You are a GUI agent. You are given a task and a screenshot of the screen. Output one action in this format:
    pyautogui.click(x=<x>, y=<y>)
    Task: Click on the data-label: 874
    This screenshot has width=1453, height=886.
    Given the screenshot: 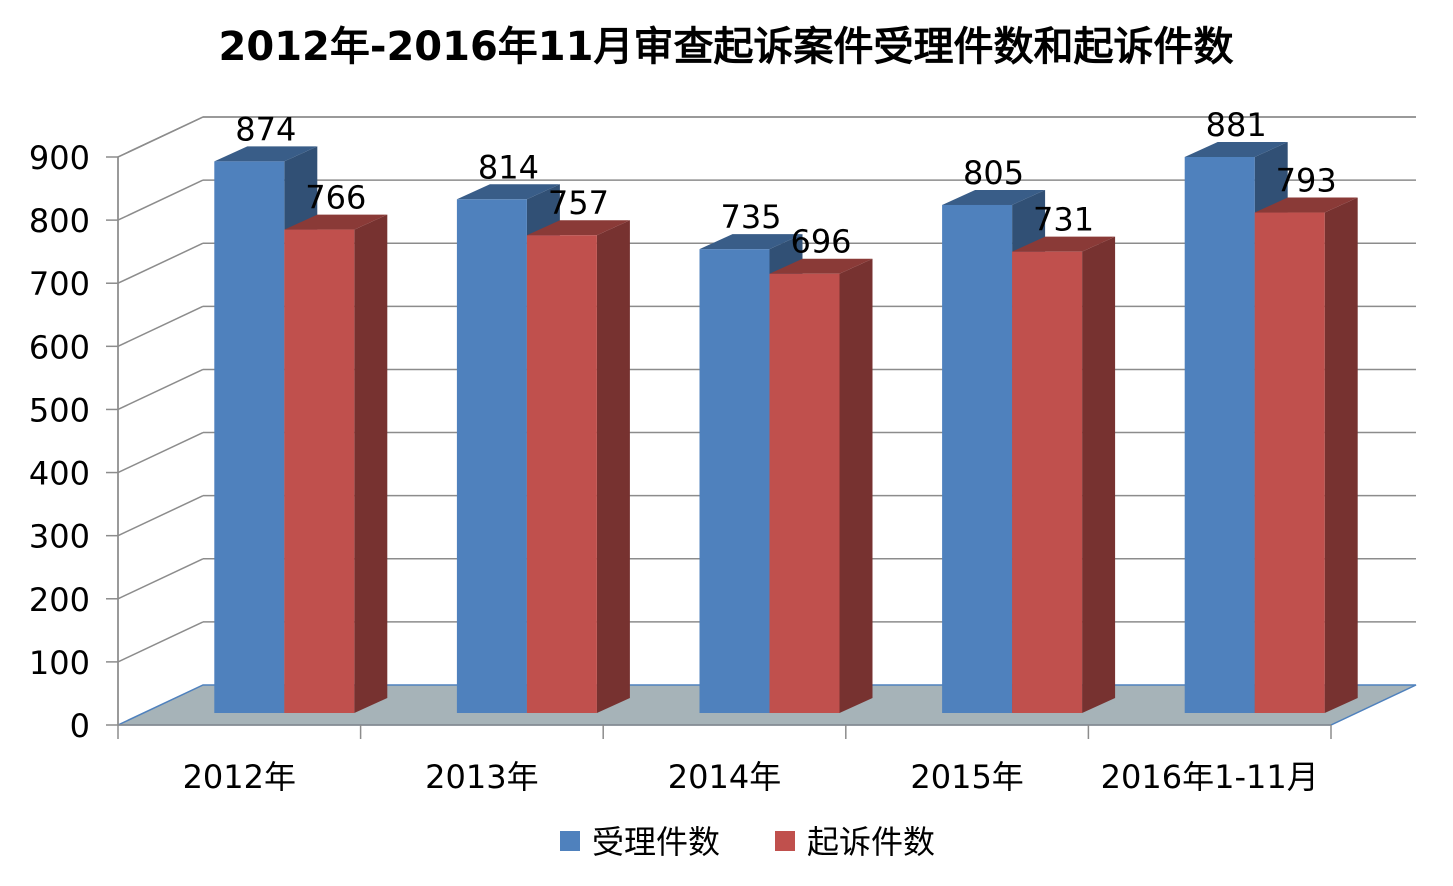 What is the action you would take?
    pyautogui.click(x=265, y=129)
    